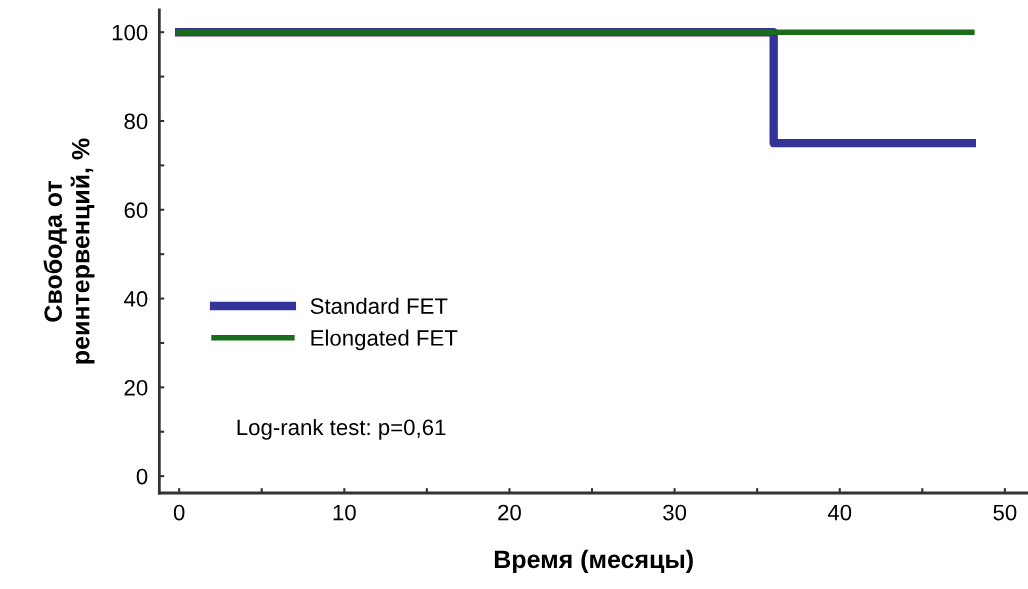  What do you see at coordinates (379, 305) in the screenshot?
I see `legend-label: Standard FET` at bounding box center [379, 305].